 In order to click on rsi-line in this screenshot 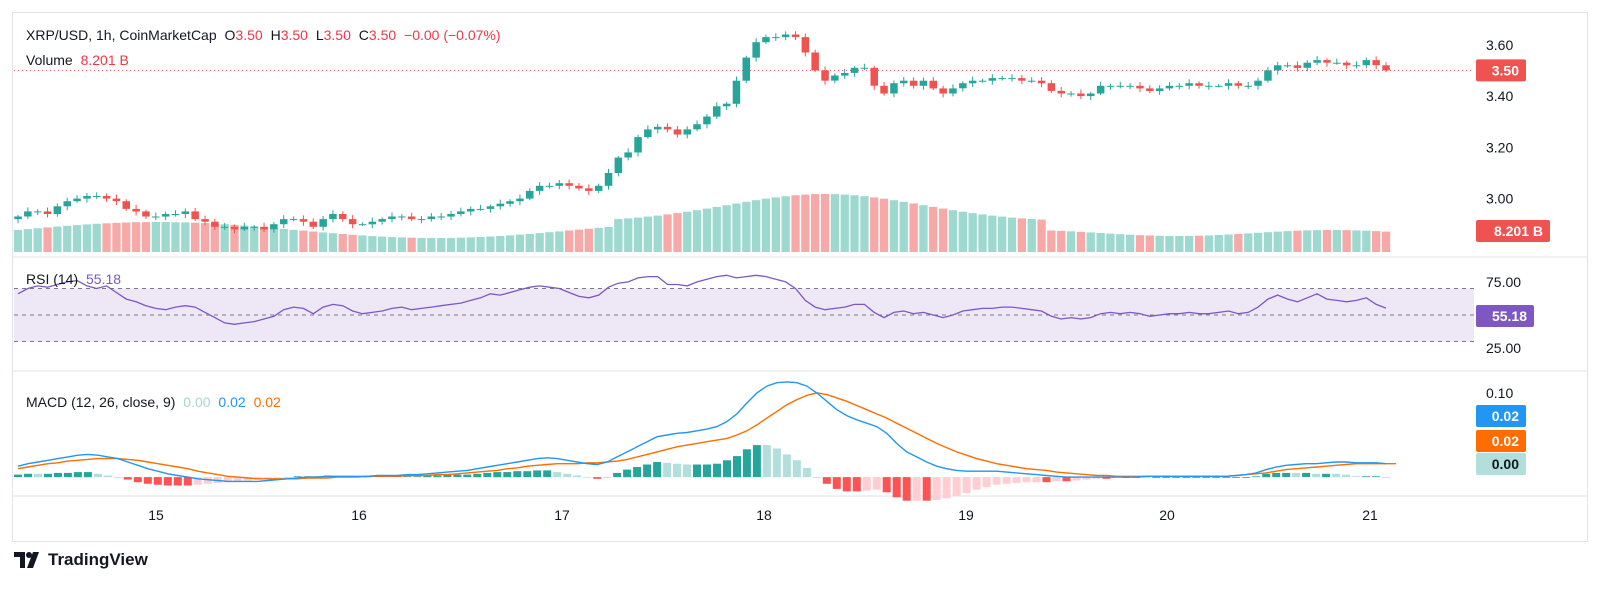, I will do `click(702, 299)`.